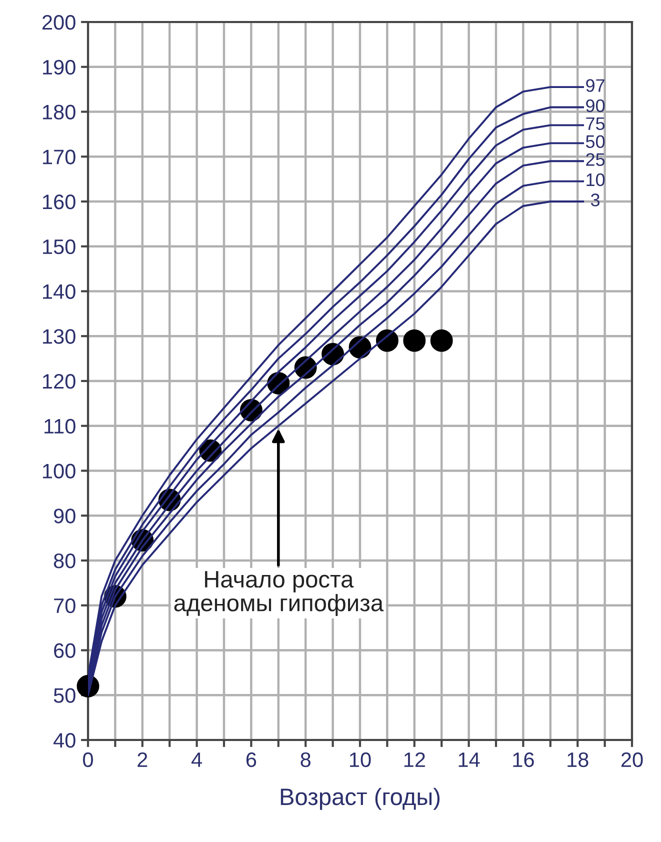  Describe the element at coordinates (578, 760) in the screenshot. I see `x-tick-label: 18` at that location.